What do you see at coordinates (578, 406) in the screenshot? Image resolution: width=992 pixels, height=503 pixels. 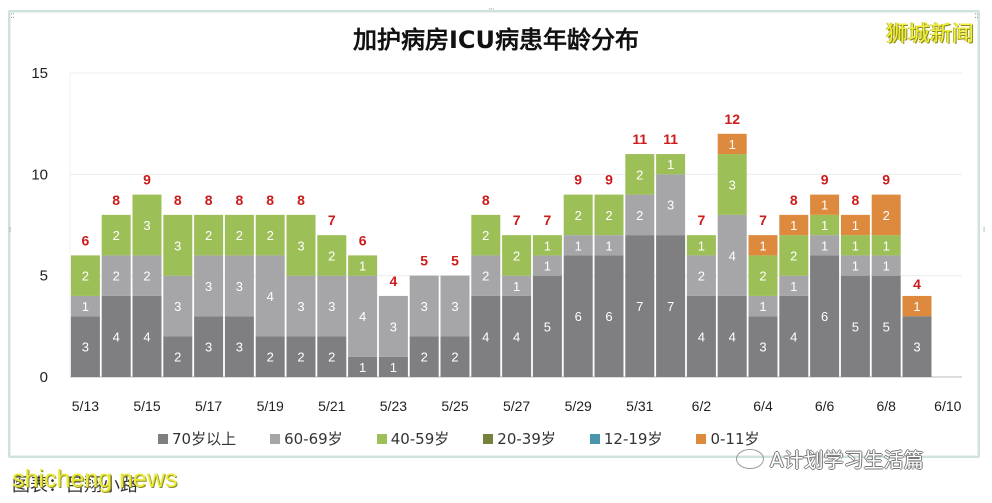 I see `x-tick-label: 5/29` at bounding box center [578, 406].